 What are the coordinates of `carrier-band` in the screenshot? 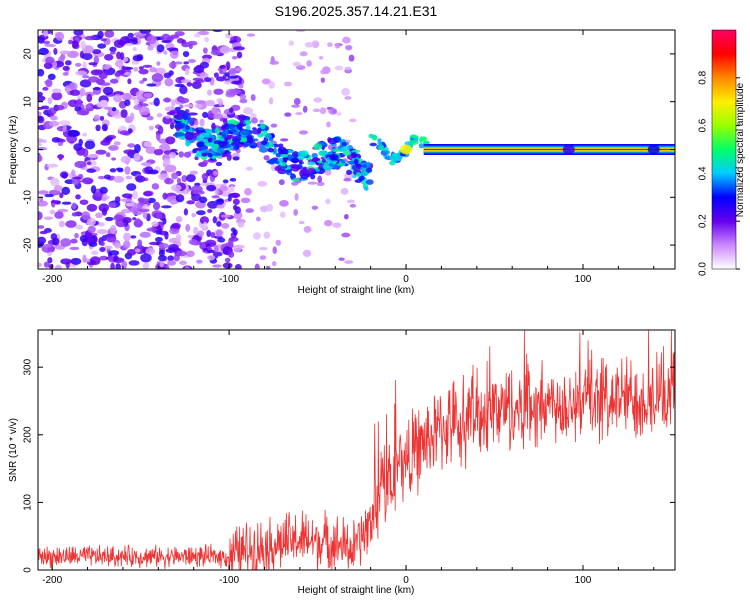 It's located at (549, 149).